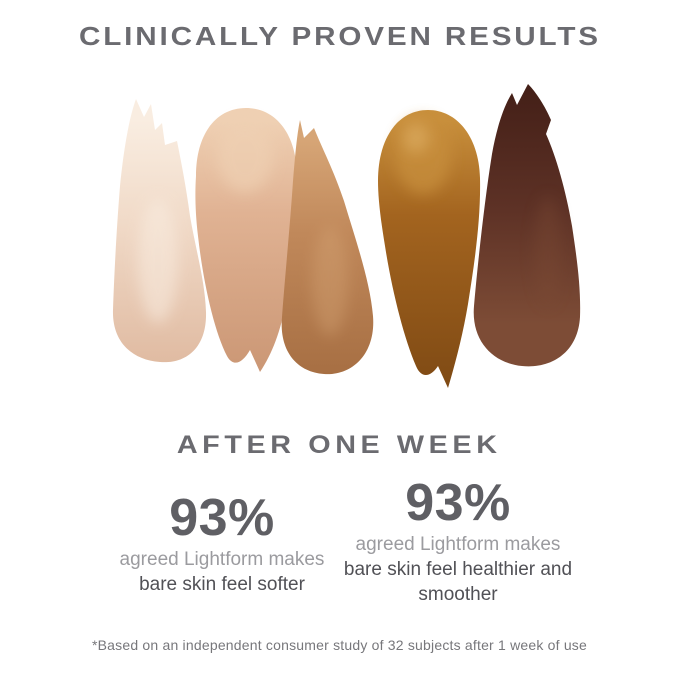  What do you see at coordinates (458, 503) in the screenshot?
I see `stat-healthier-value: 93%` at bounding box center [458, 503].